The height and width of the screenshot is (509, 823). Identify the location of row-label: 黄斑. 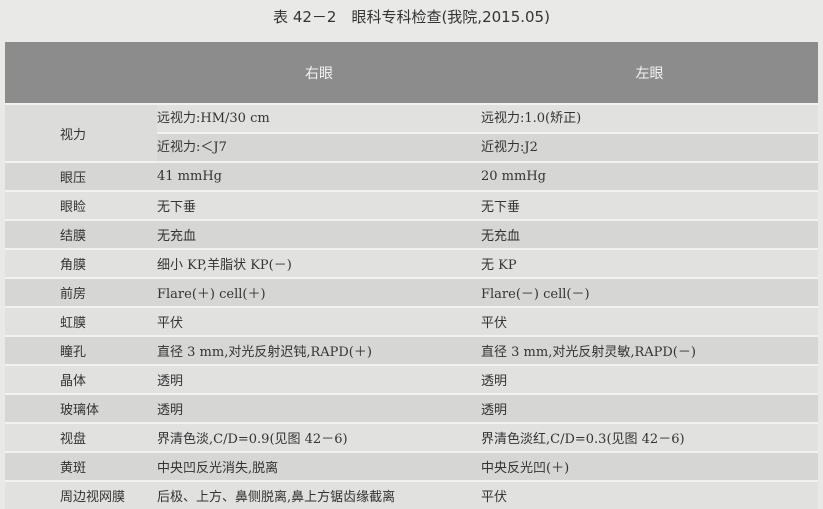
(81, 466).